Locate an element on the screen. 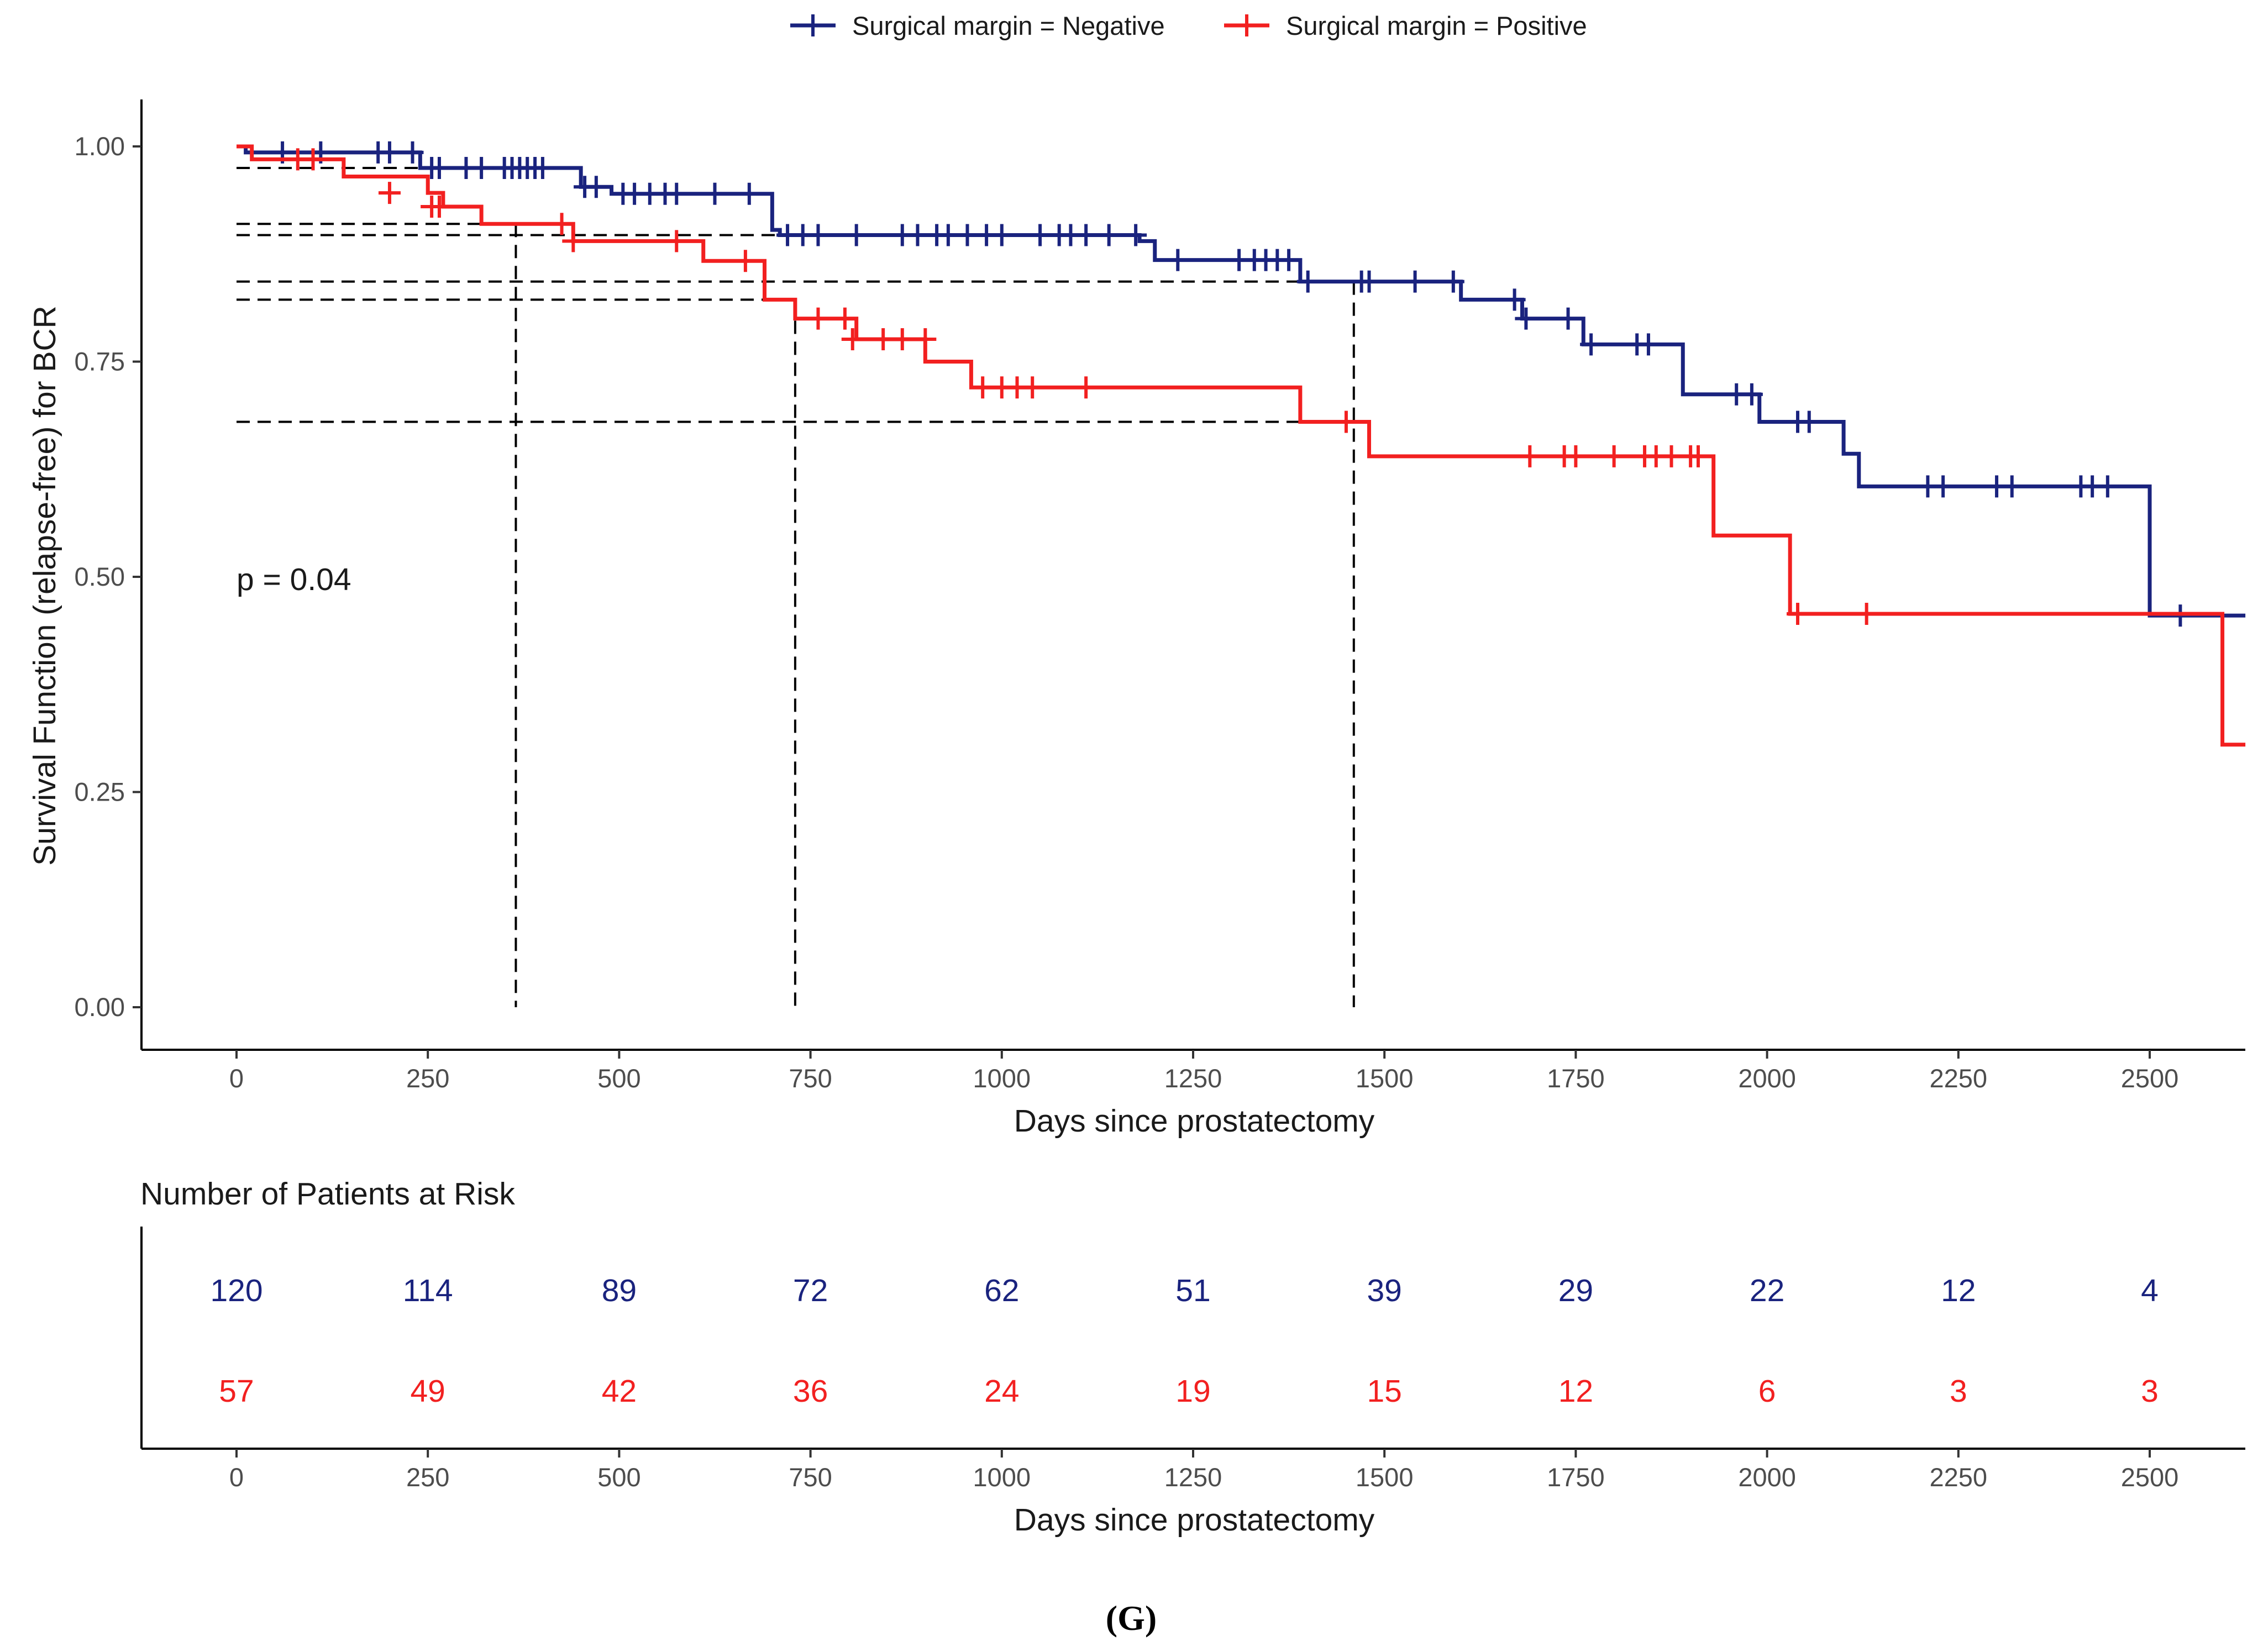  risk-count: 120 is located at coordinates (236, 1290).